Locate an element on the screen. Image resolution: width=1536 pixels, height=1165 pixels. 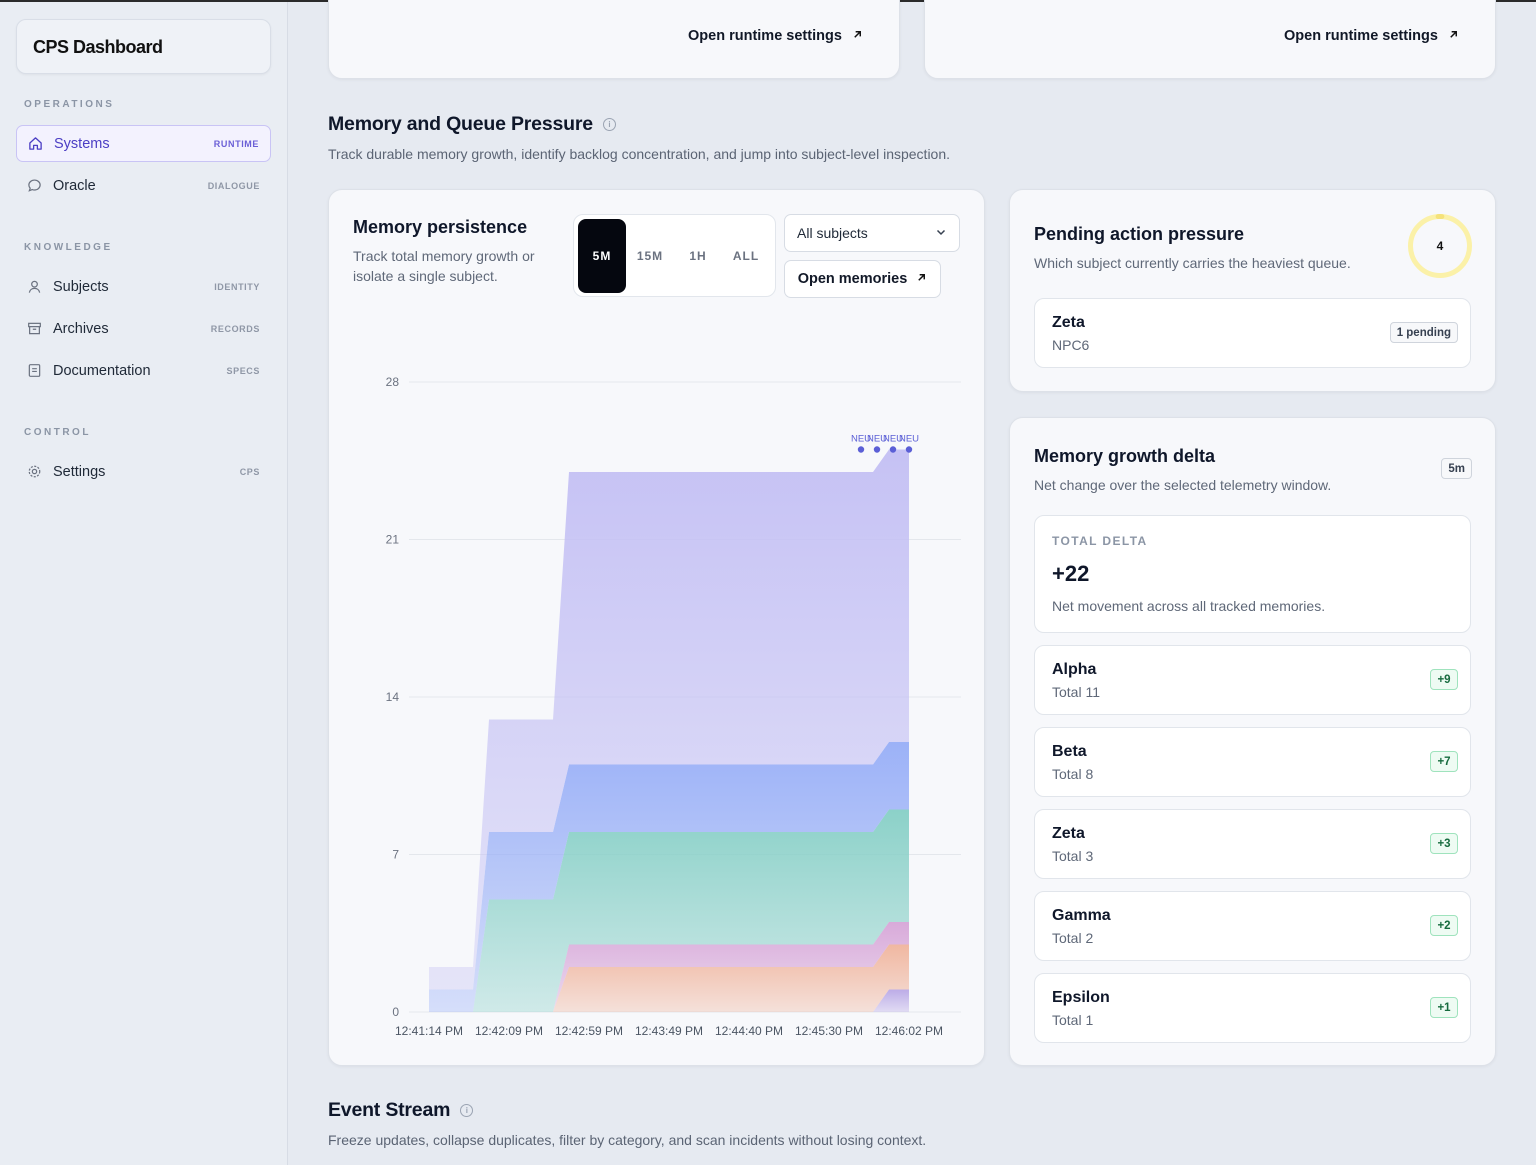
x-tick-label: 12:46:02 PM is located at coordinates (909, 1031).